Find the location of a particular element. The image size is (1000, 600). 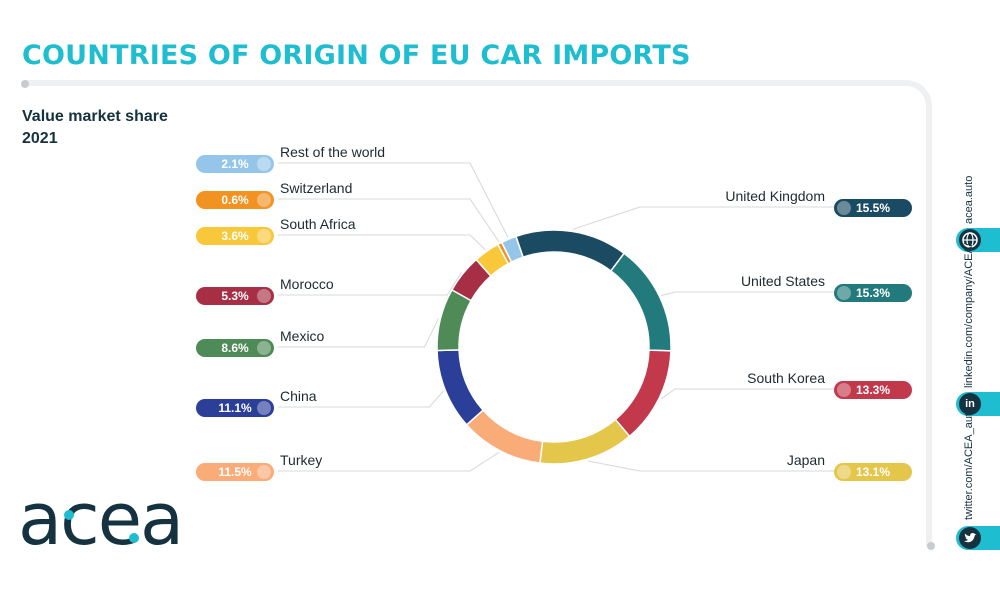

value-label-south-africa: 3.6% is located at coordinates (235, 236).